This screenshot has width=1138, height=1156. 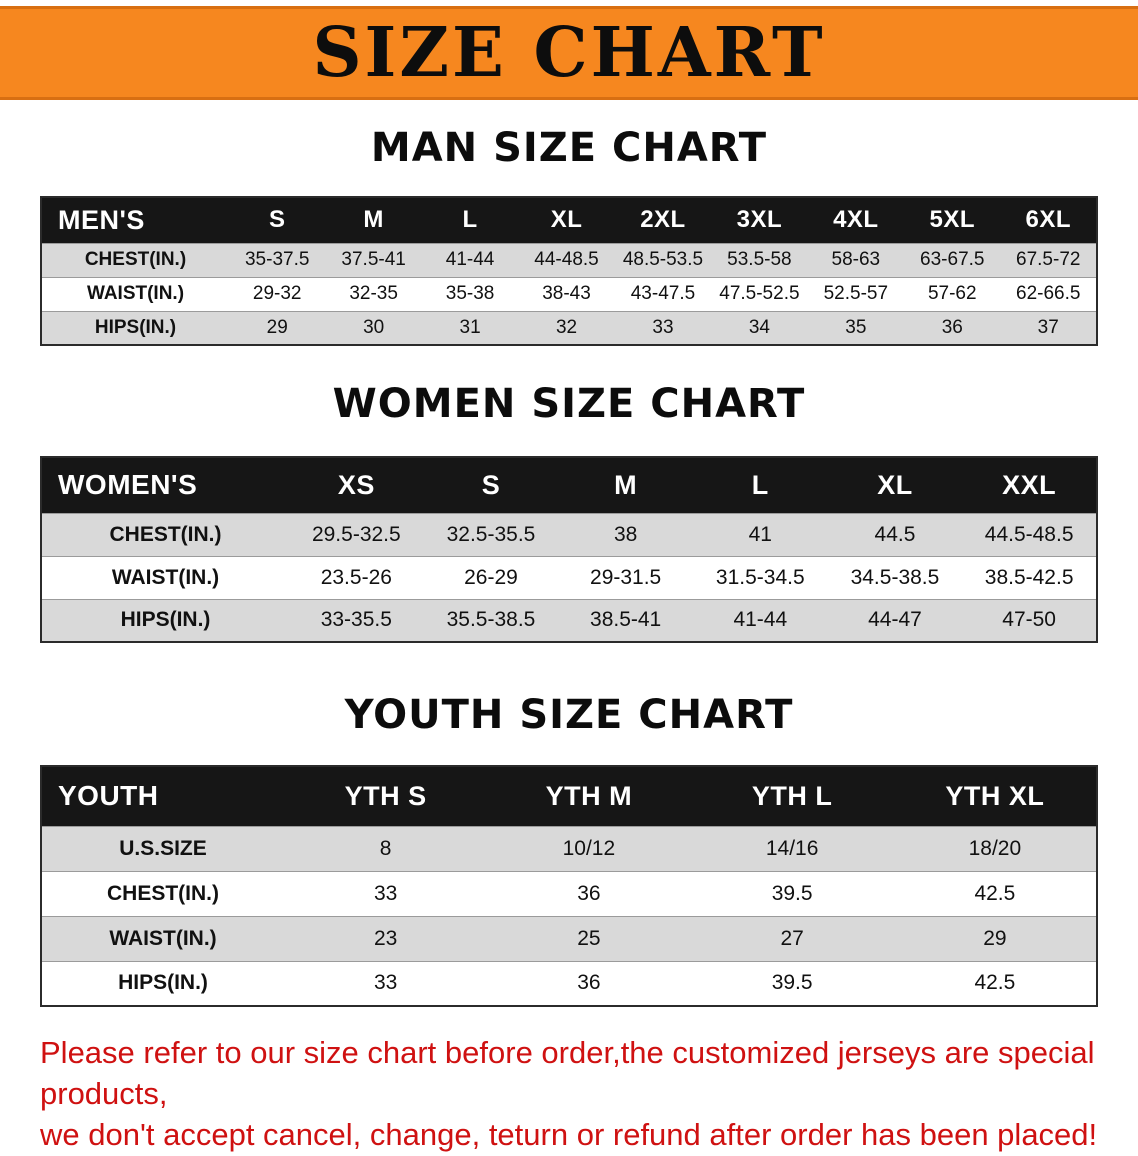 What do you see at coordinates (760, 577) in the screenshot?
I see `size-value-cell: 31.5-34.5` at bounding box center [760, 577].